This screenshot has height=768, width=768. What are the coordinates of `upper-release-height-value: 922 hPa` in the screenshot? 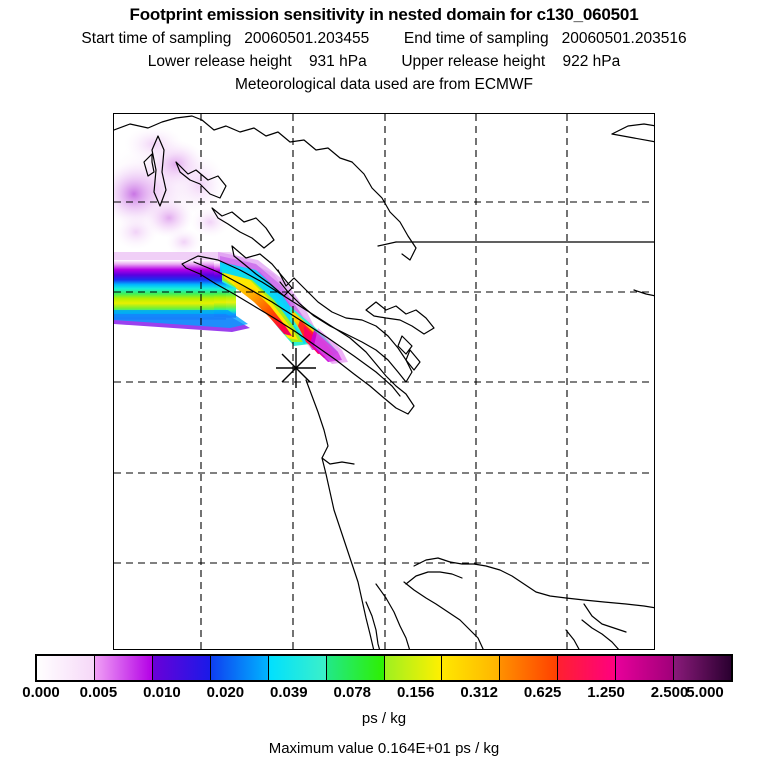 It's located at (591, 61).